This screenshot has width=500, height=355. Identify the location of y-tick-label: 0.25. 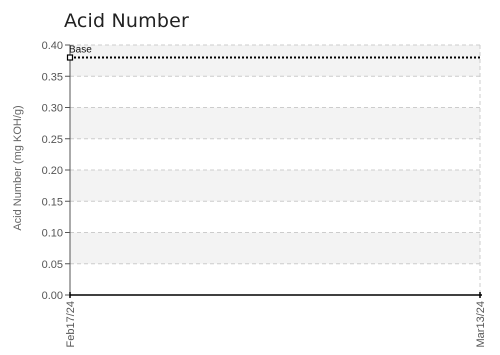
(52, 140).